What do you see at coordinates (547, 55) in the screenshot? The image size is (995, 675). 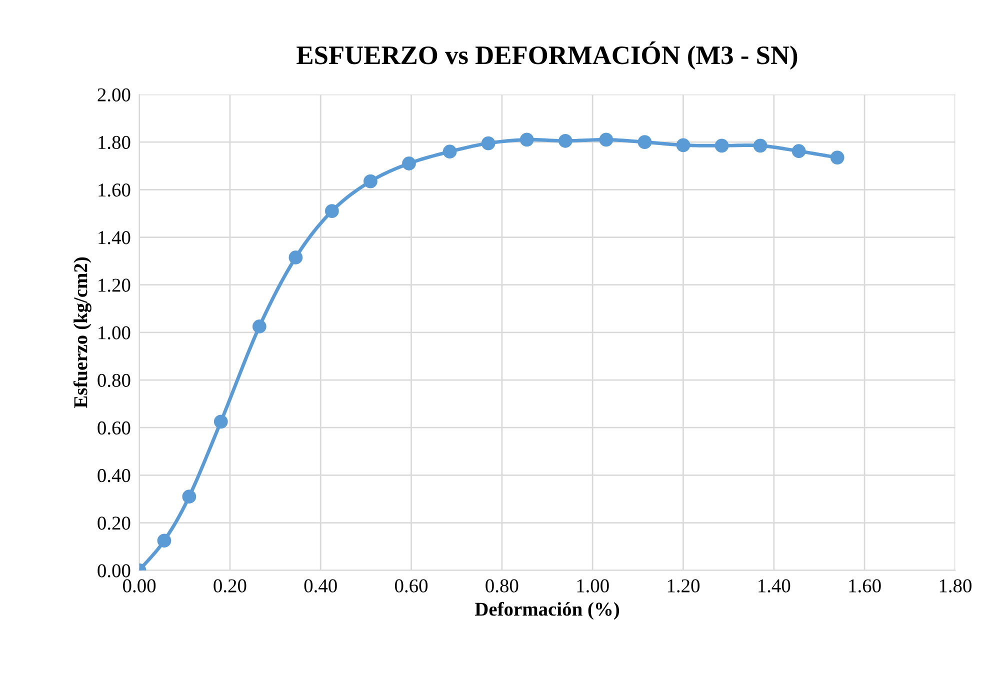 I see `chart-title: ESFUERZO vs DEFORMACIÓN (M3 - SN)` at bounding box center [547, 55].